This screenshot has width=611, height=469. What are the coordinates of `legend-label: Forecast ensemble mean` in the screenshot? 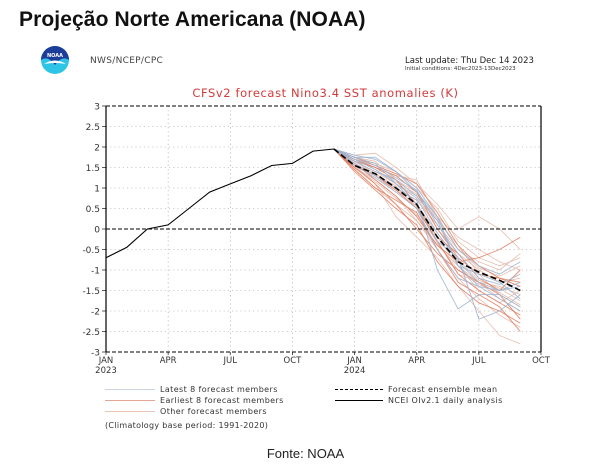 It's located at (443, 389).